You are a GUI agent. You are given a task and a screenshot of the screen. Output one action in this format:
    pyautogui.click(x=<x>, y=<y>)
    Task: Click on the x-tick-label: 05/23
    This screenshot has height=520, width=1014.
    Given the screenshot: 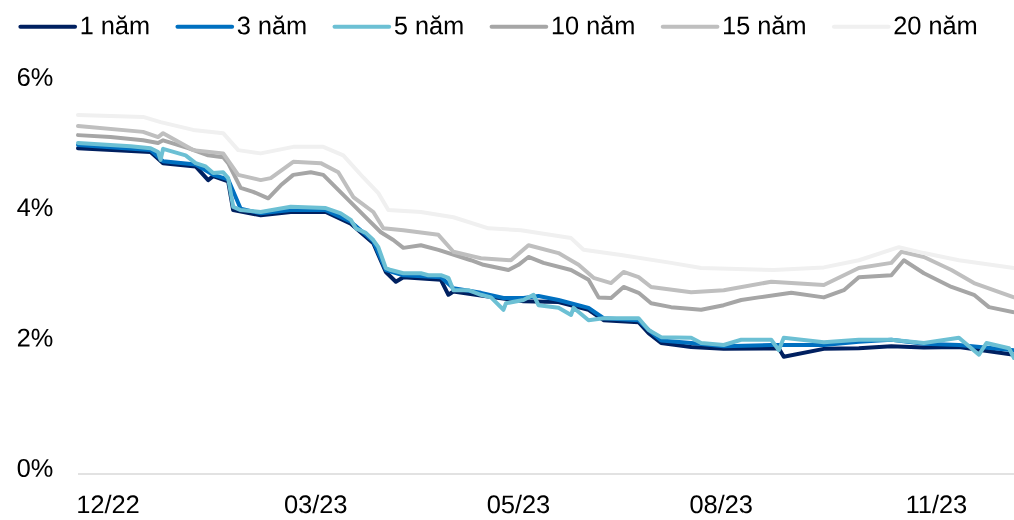 What is the action you would take?
    pyautogui.click(x=518, y=504)
    